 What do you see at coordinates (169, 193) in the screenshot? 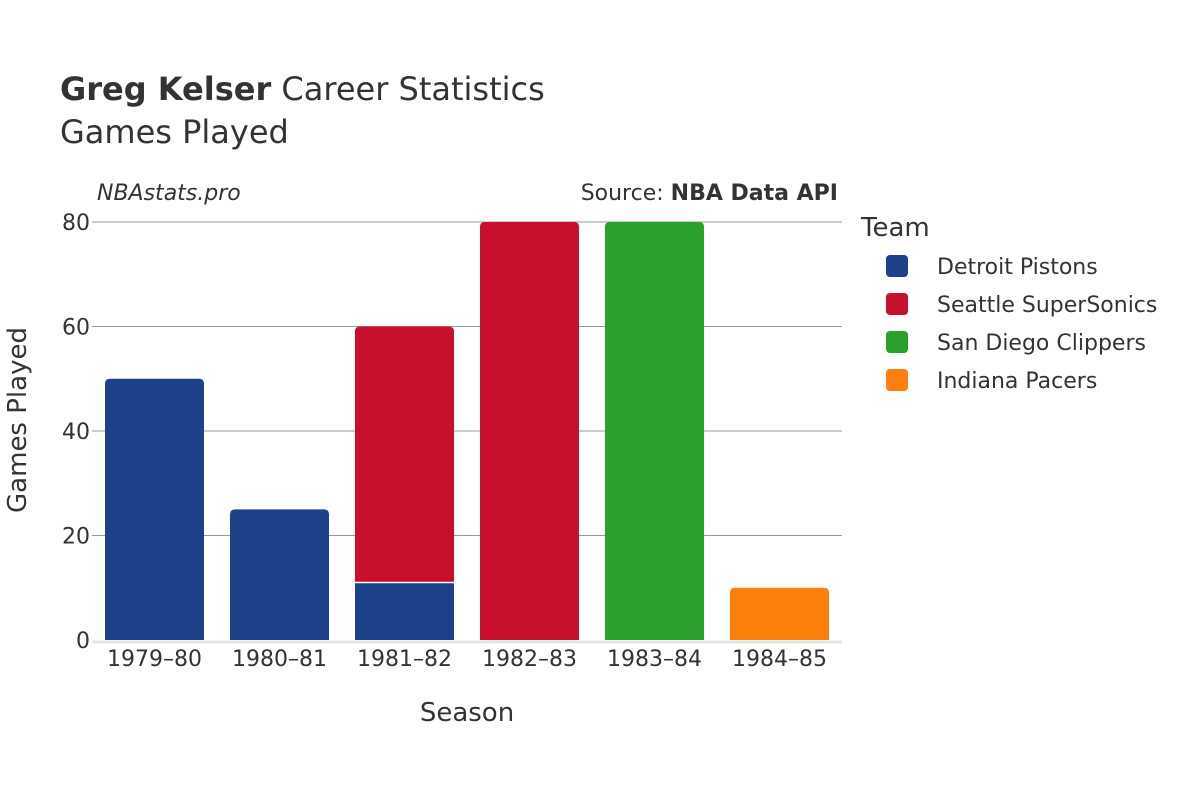
I see `site-watermark: NBAstats.pro` at bounding box center [169, 193].